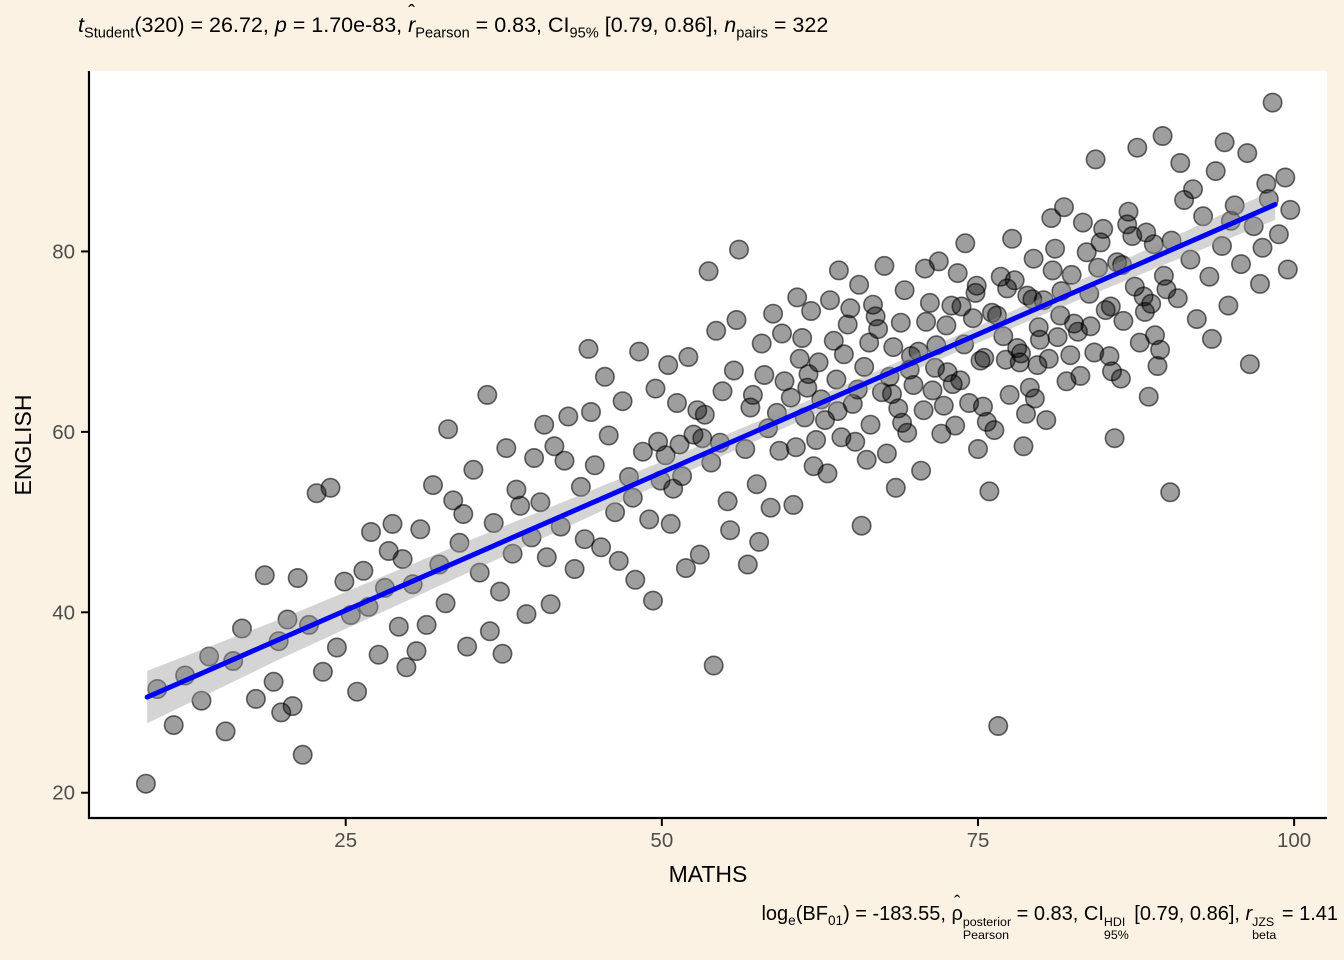 The width and height of the screenshot is (1344, 960). Describe the element at coordinates (835, 920) in the screenshot. I see `subscript: 01` at that location.